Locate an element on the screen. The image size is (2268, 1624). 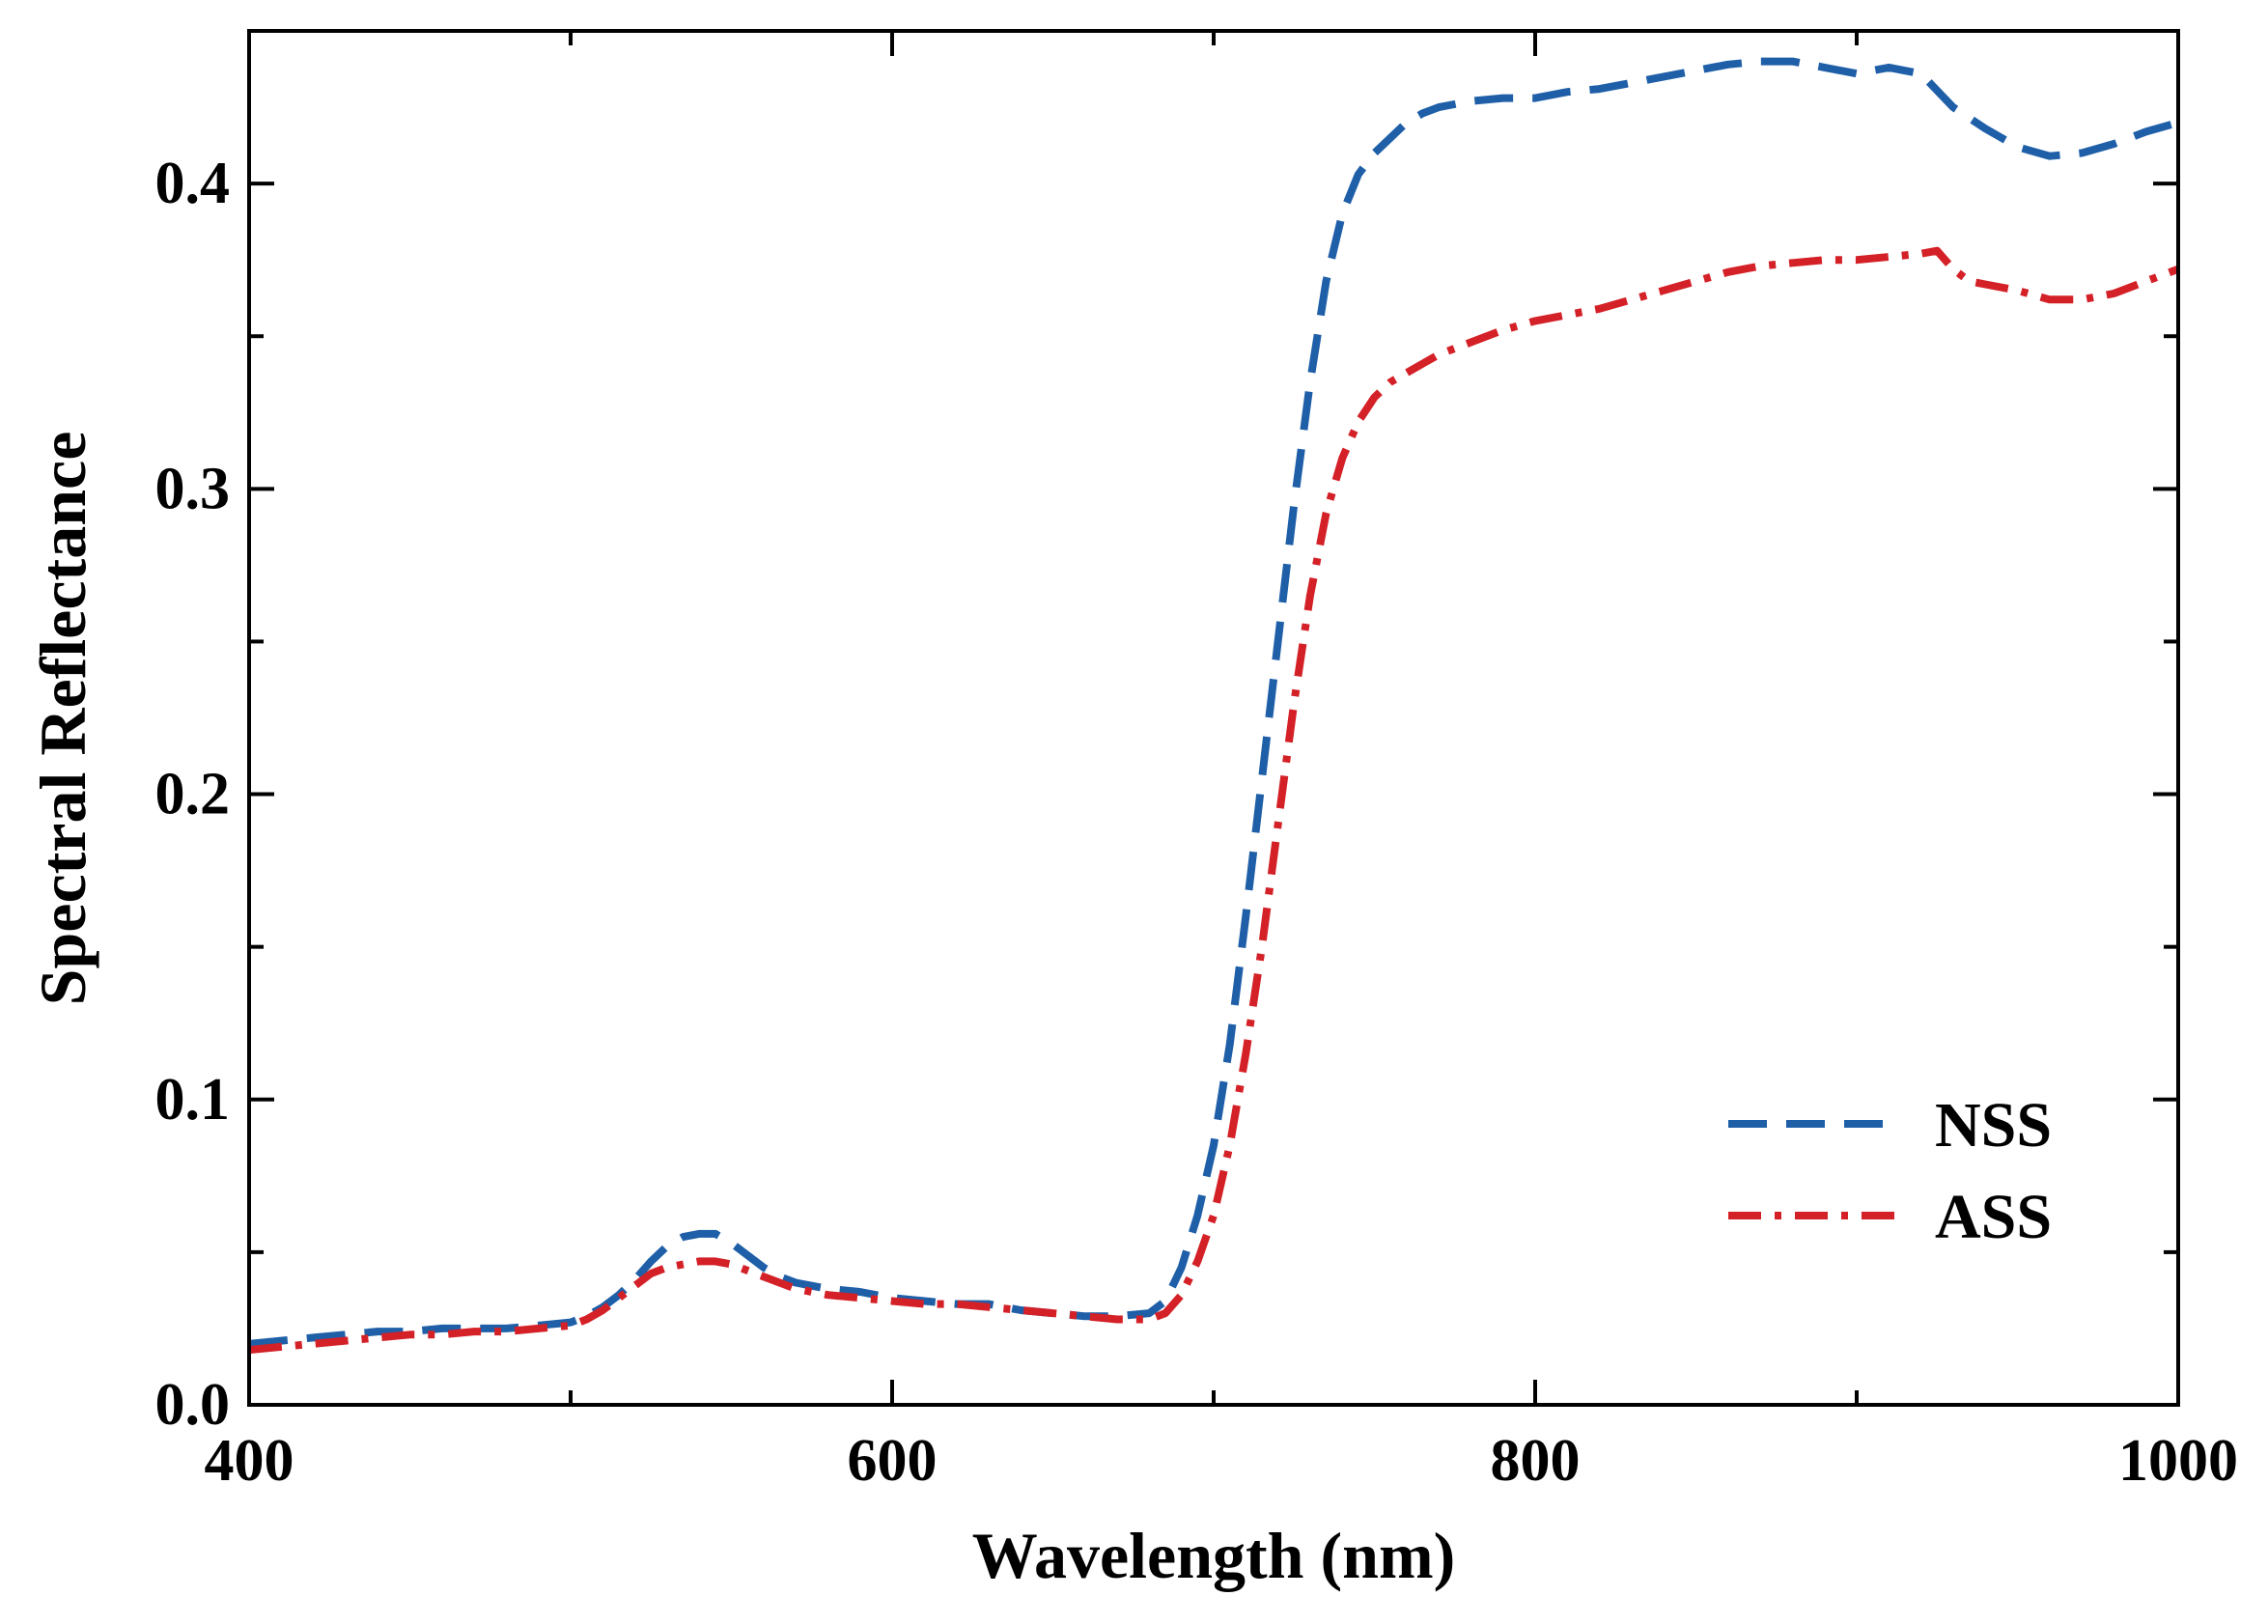
y-tick-label: 0.2 is located at coordinates (193, 795).